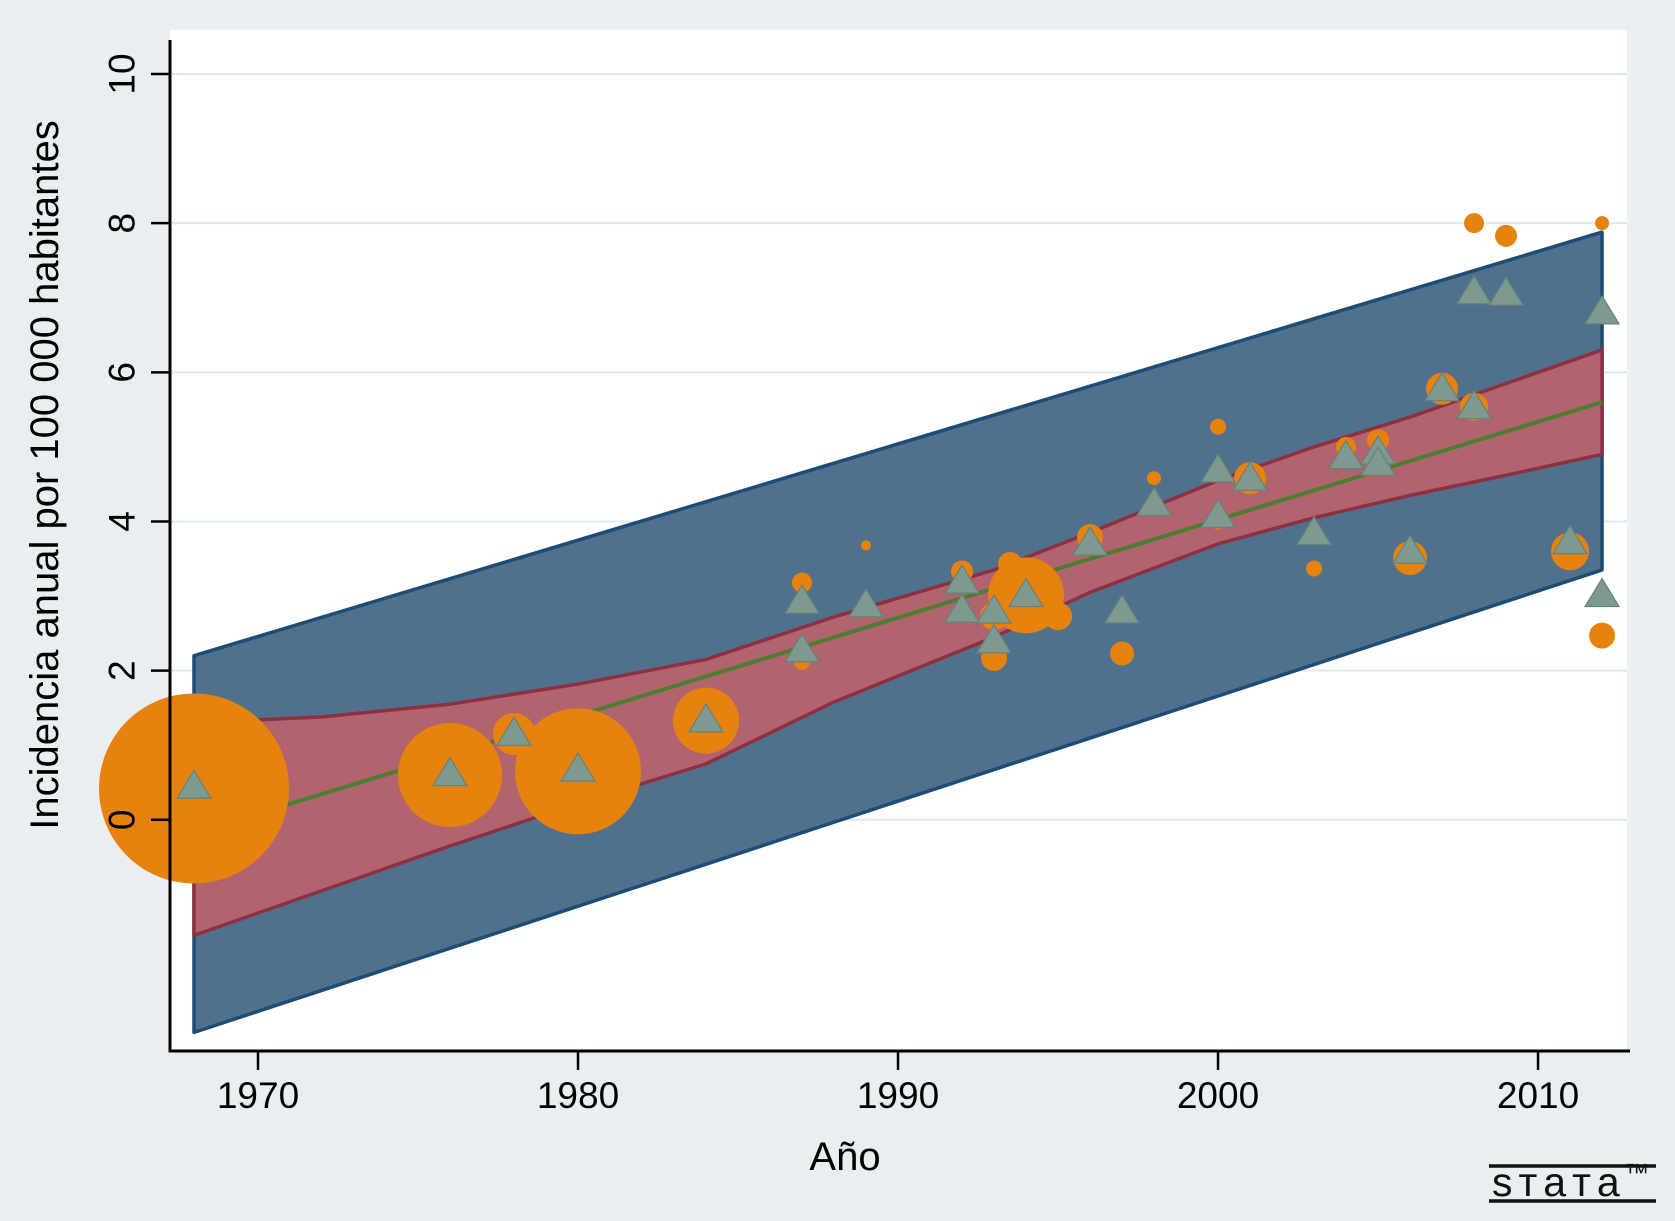  What do you see at coordinates (1636, 1173) in the screenshot?
I see `stata-logo-trademark: ™` at bounding box center [1636, 1173].